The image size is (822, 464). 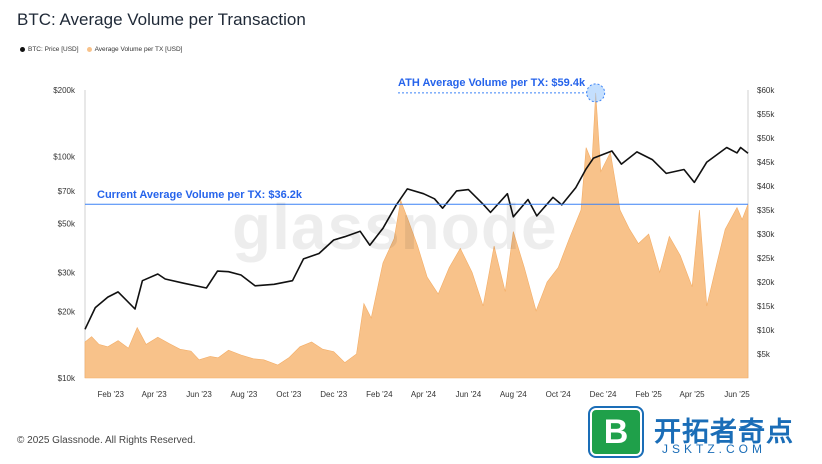 What do you see at coordinates (603, 394) in the screenshot?
I see `x-tick-label: Dec '24` at bounding box center [603, 394].